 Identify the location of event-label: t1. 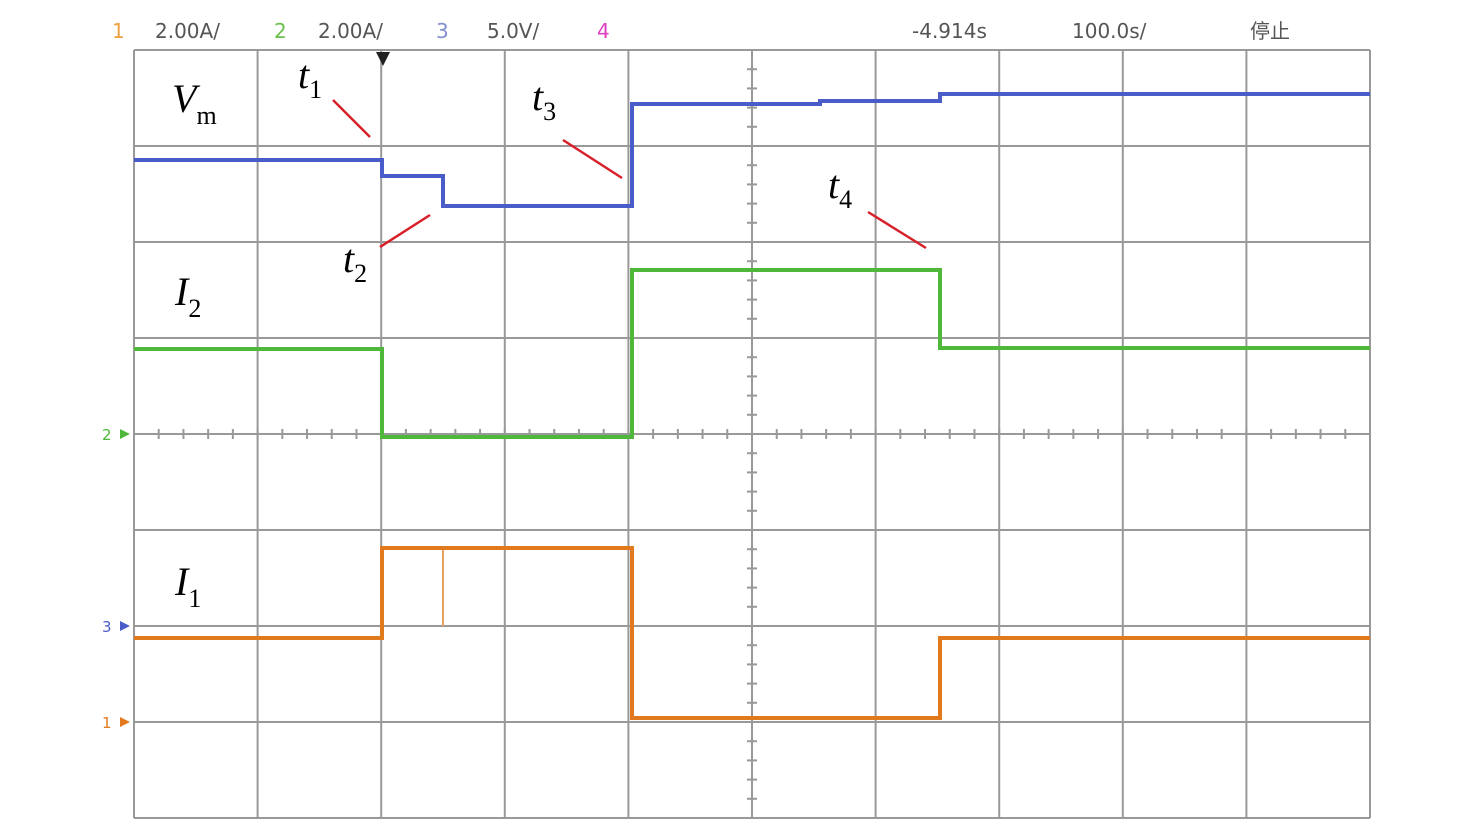
(310, 78).